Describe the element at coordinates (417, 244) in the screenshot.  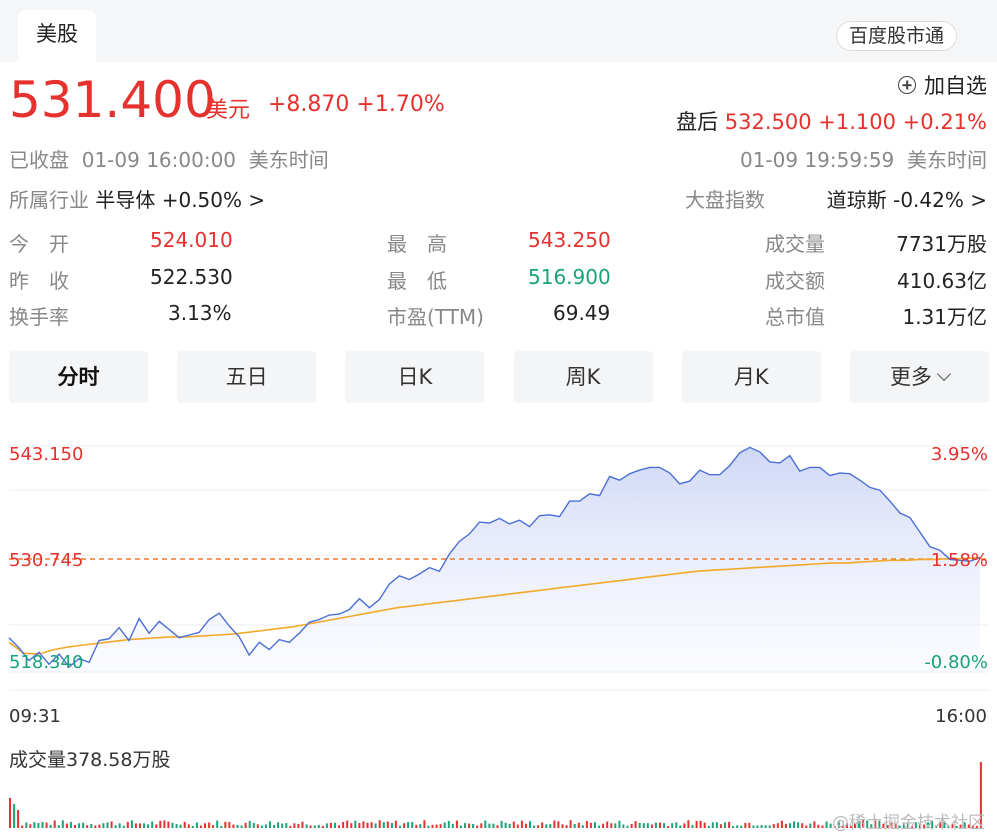
I see `stat-high-label: 最 高` at that location.